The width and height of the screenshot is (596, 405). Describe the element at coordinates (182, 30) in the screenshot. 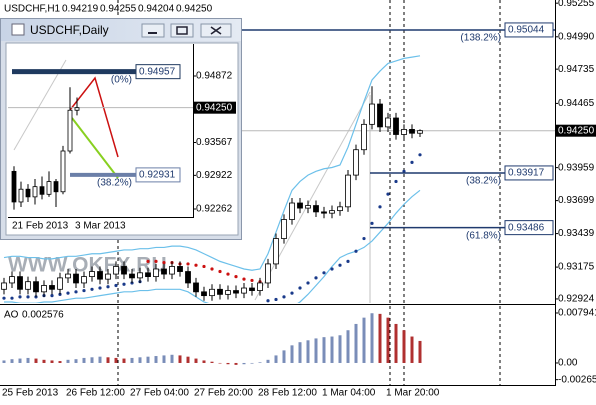

I see `maximize-button` at that location.